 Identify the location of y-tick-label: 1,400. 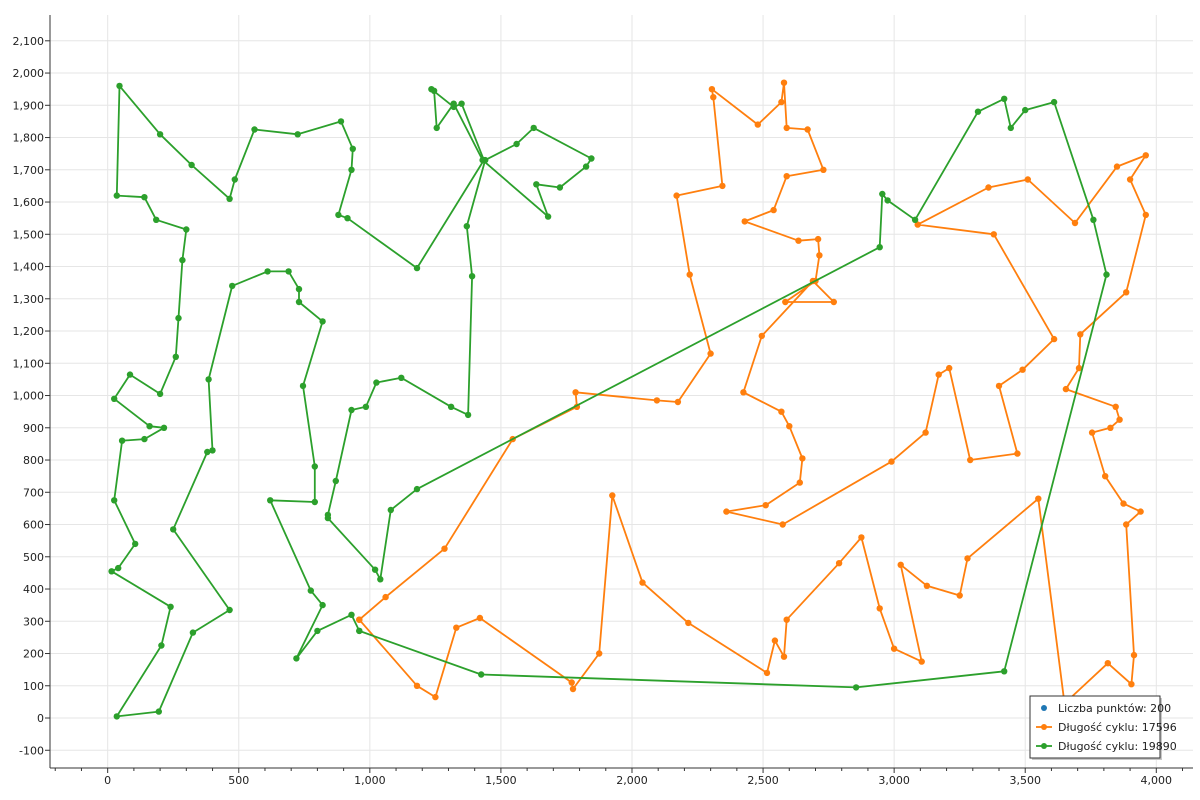
(29, 267).